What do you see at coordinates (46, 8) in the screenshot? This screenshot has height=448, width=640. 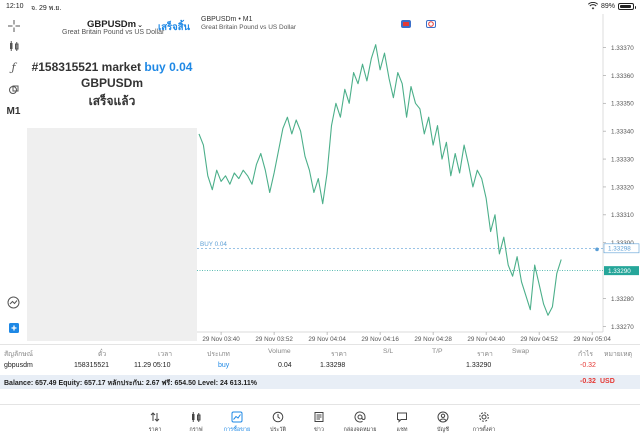 I see `status-date: จ. 29 พ.ย.` at bounding box center [46, 8].